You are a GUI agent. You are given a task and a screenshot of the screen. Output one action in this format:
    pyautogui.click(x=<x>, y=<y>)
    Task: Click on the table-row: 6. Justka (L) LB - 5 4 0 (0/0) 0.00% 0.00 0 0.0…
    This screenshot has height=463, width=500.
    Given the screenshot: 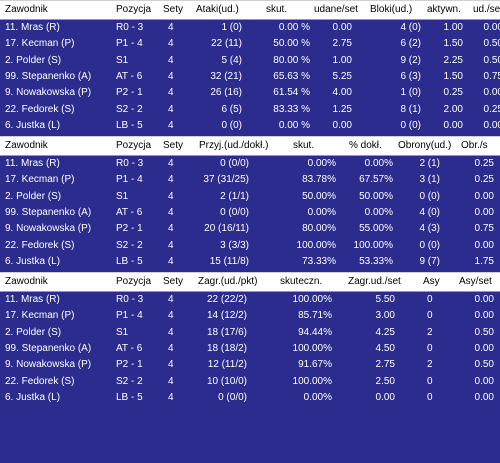 What is the action you would take?
    pyautogui.click(x=250, y=398)
    